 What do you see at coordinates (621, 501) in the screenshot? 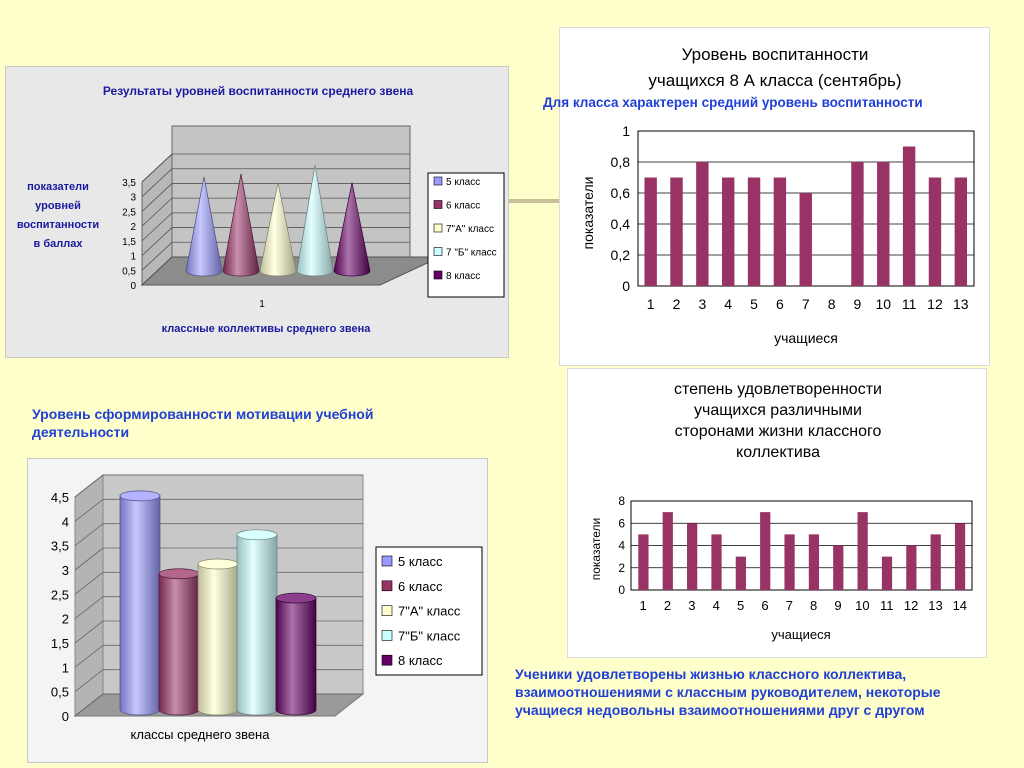
I see `y-tick-label: 8` at bounding box center [621, 501].